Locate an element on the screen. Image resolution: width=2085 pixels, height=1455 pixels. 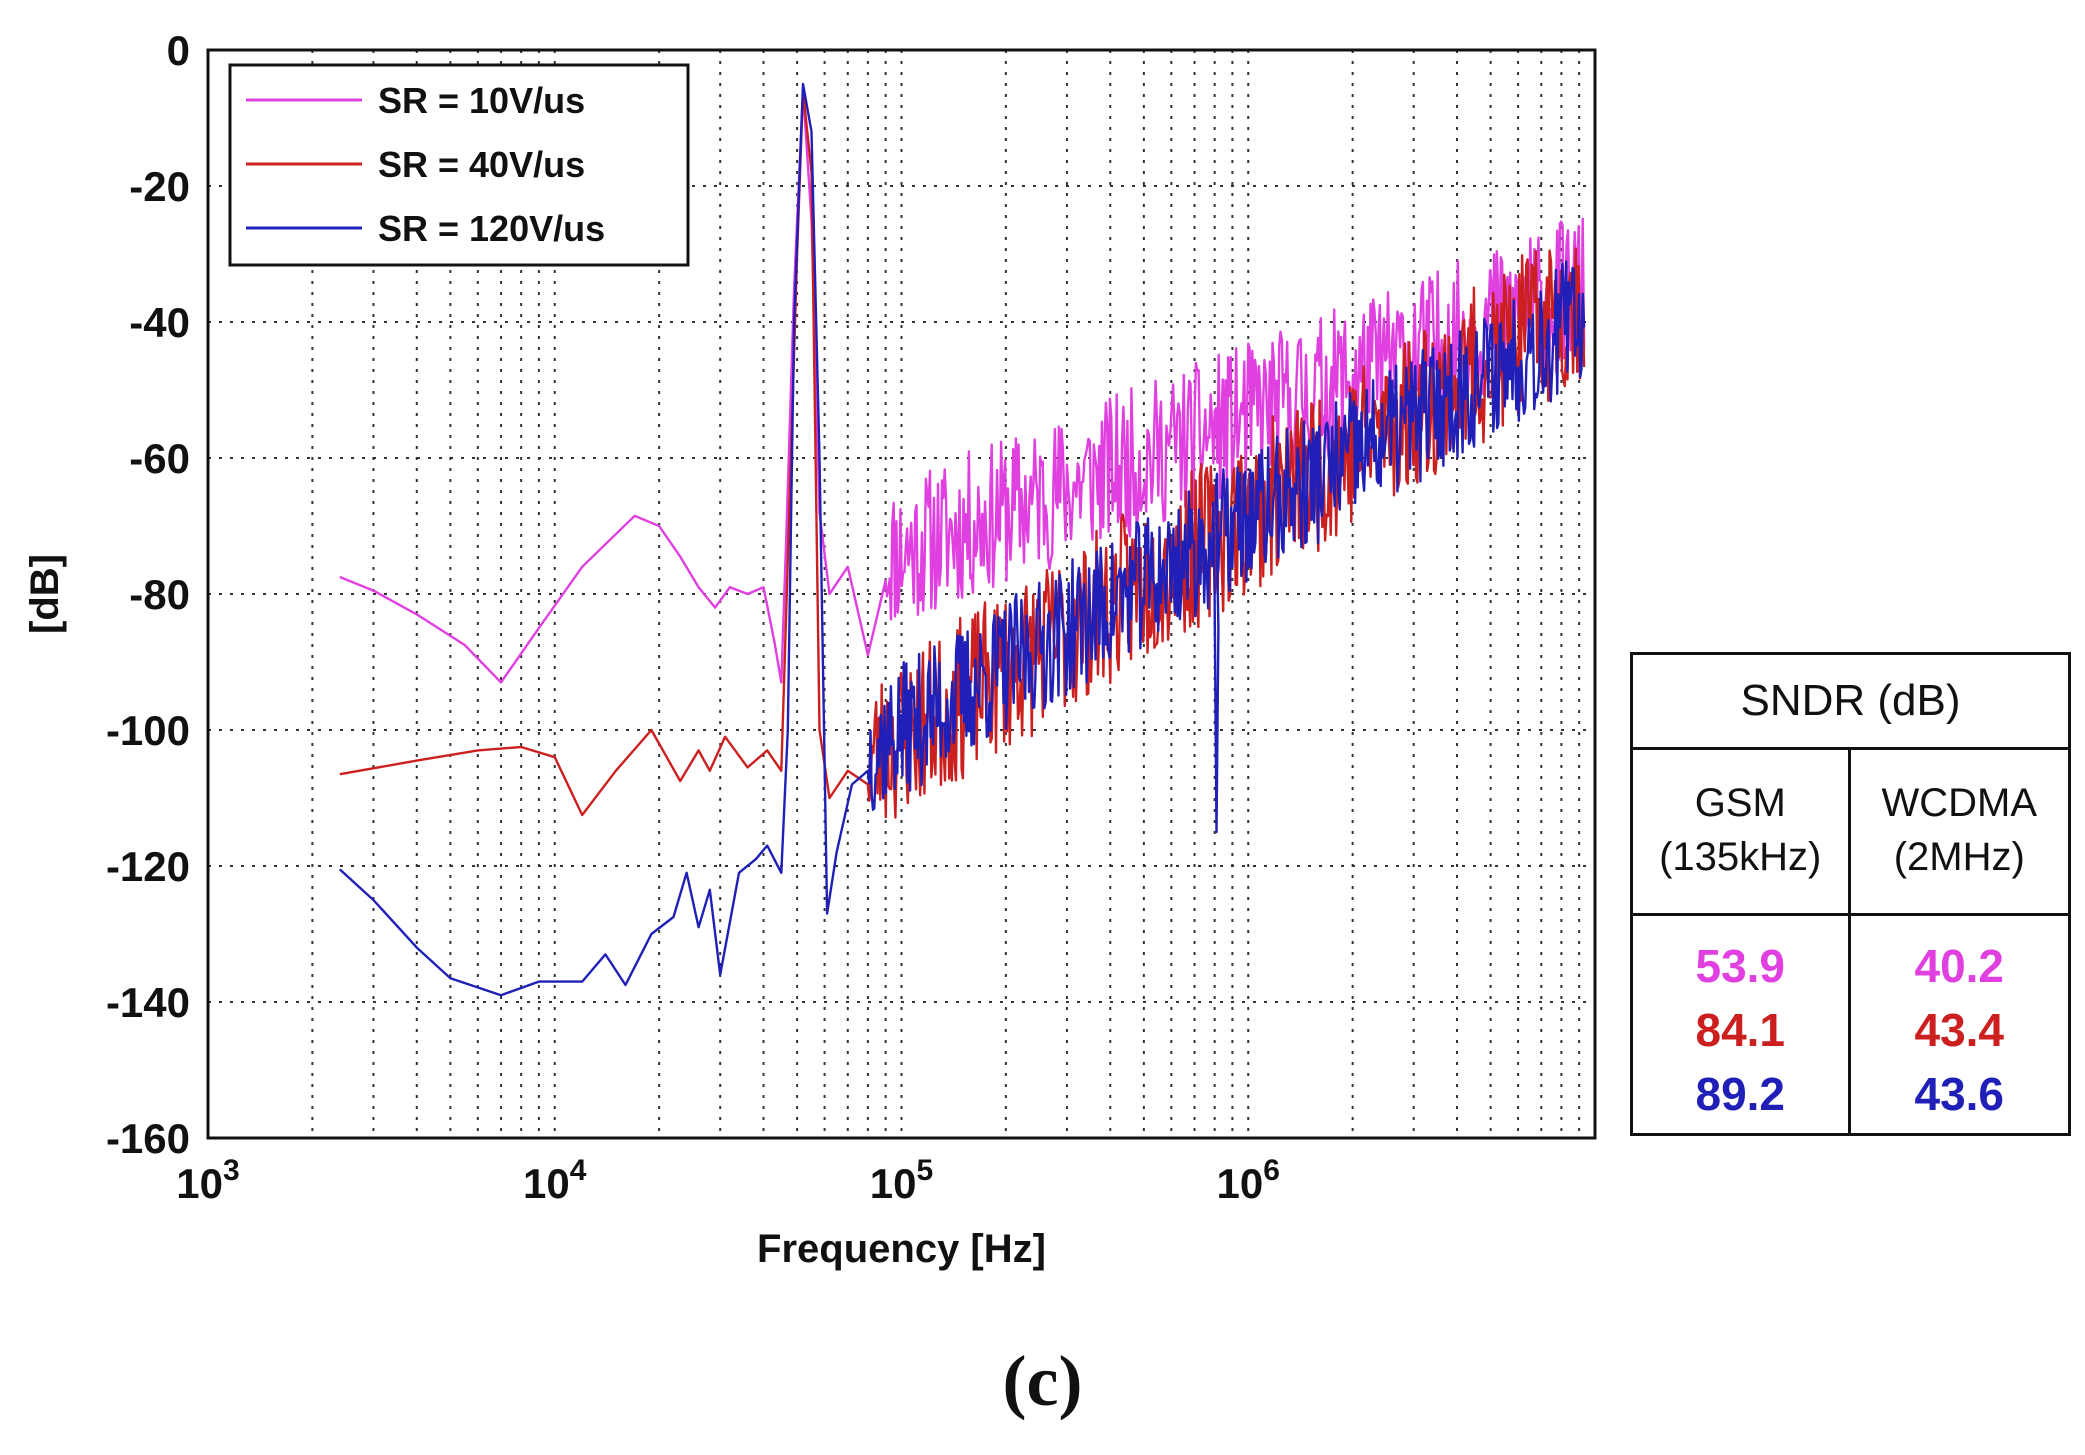
sndr-col-gsm: GSM (135kHz) 53.9 84.1 89.2 is located at coordinates (1742, 941).